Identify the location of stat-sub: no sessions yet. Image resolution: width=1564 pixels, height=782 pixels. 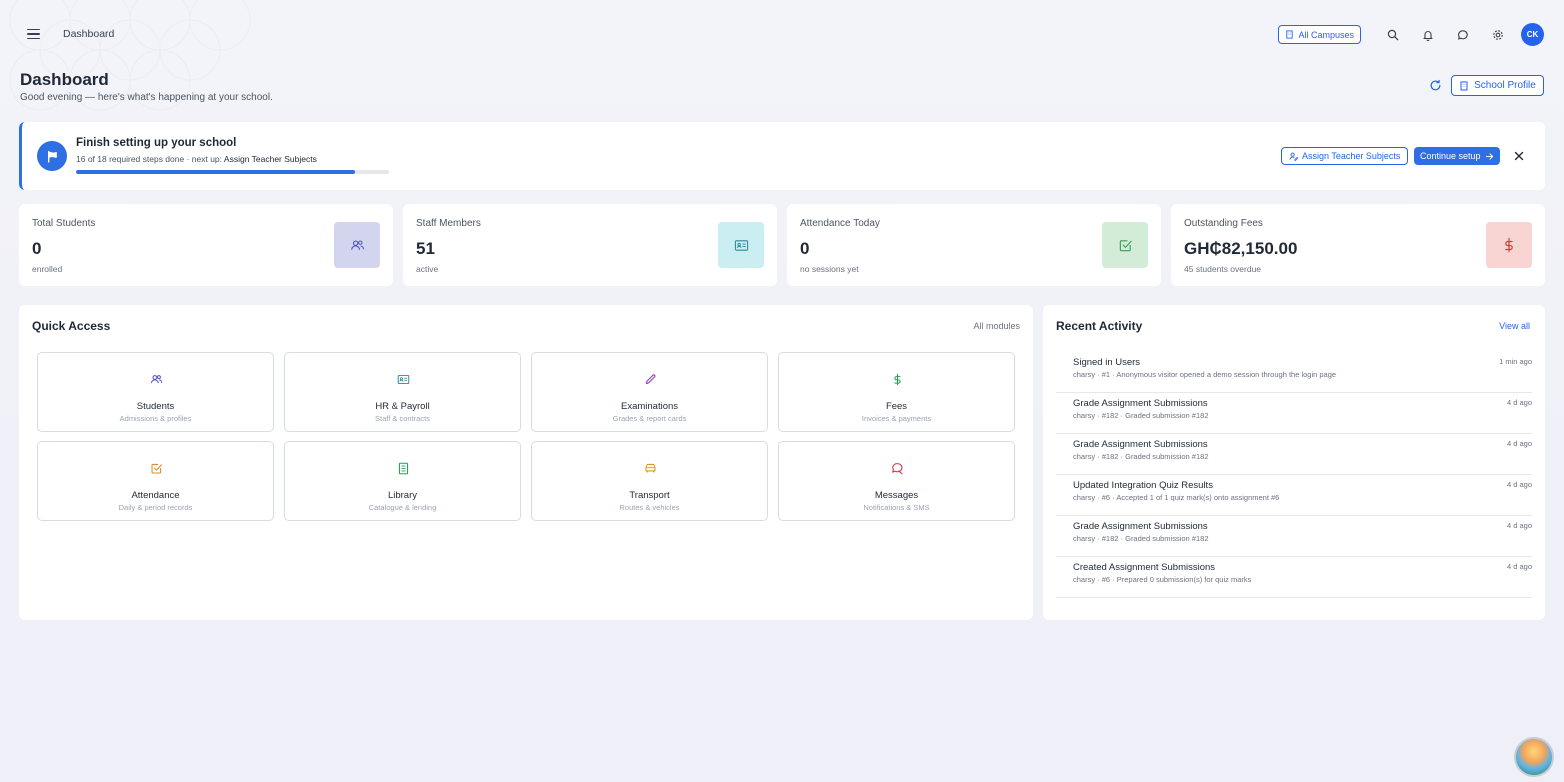
(829, 269).